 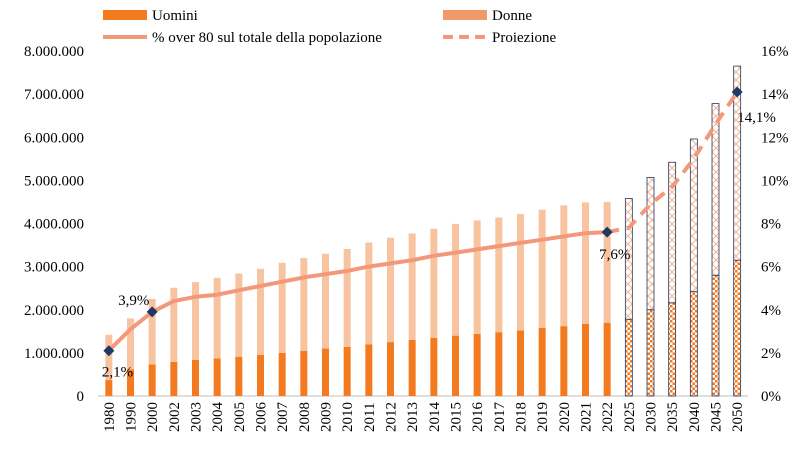 What do you see at coordinates (54, 52) in the screenshot?
I see `y-left-tick-label: 8.000.000` at bounding box center [54, 52].